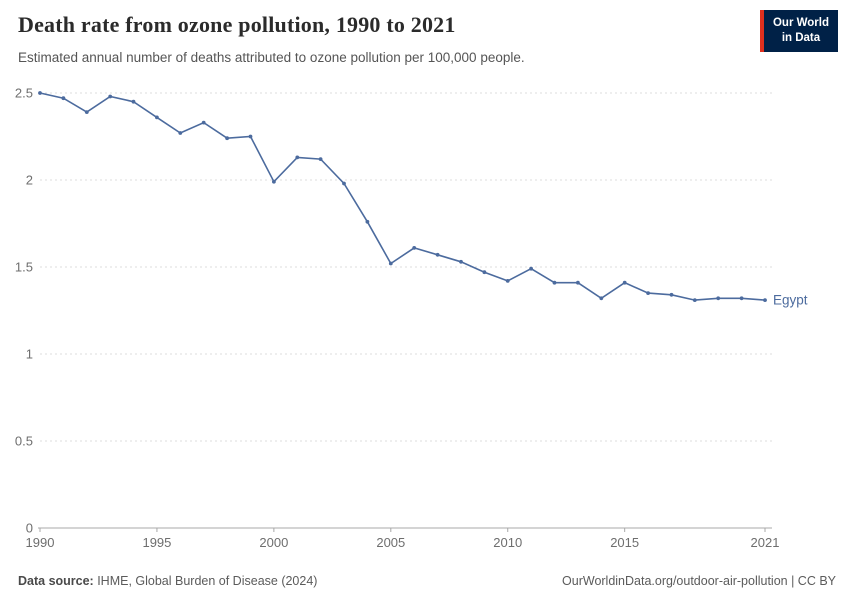 Image resolution: width=850 pixels, height=600 pixels. I want to click on x-tick-label: 2000, so click(273, 542).